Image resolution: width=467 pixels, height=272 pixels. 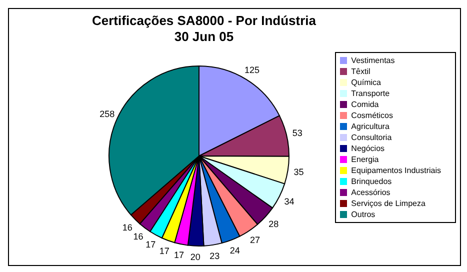 I want to click on data-label: 125, so click(x=252, y=70).